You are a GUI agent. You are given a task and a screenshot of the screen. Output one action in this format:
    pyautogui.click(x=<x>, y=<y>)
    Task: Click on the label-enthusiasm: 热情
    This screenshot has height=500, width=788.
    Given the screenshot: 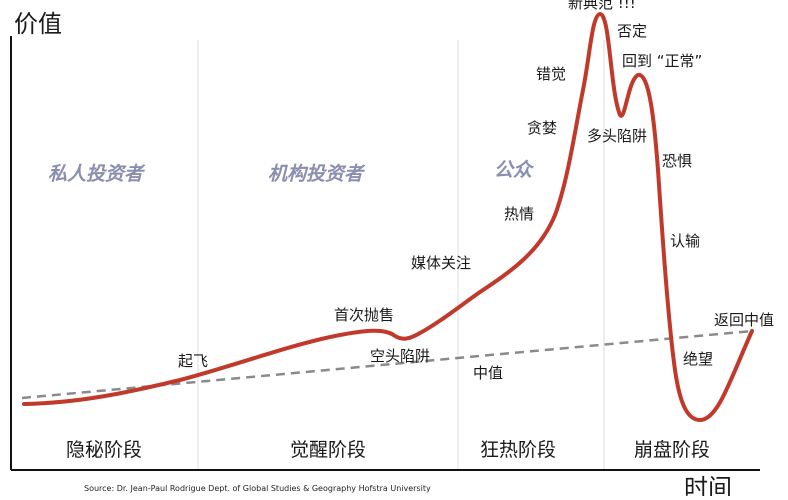 What is the action you would take?
    pyautogui.click(x=519, y=214)
    